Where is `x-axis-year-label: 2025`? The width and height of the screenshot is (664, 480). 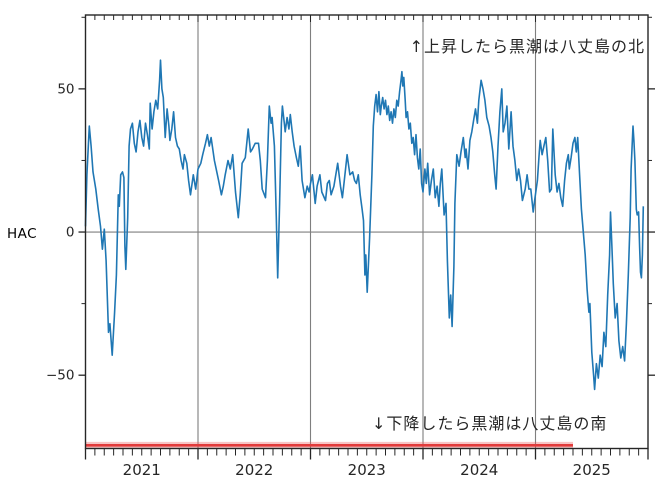 x-axis-year-label: 2025 is located at coordinates (592, 470).